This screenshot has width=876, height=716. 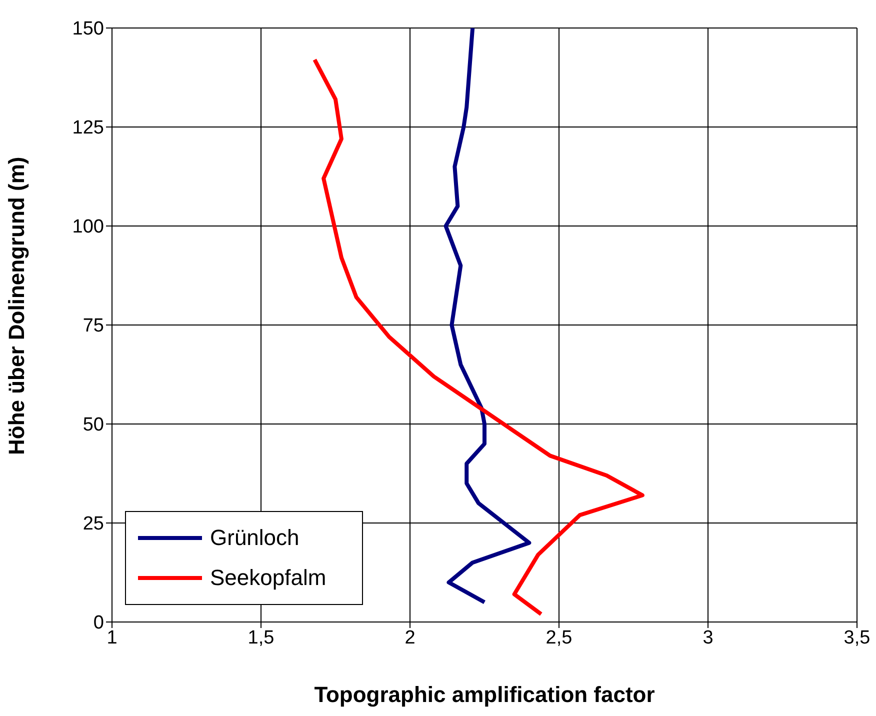 I want to click on x-tick-label: 2, so click(x=410, y=637).